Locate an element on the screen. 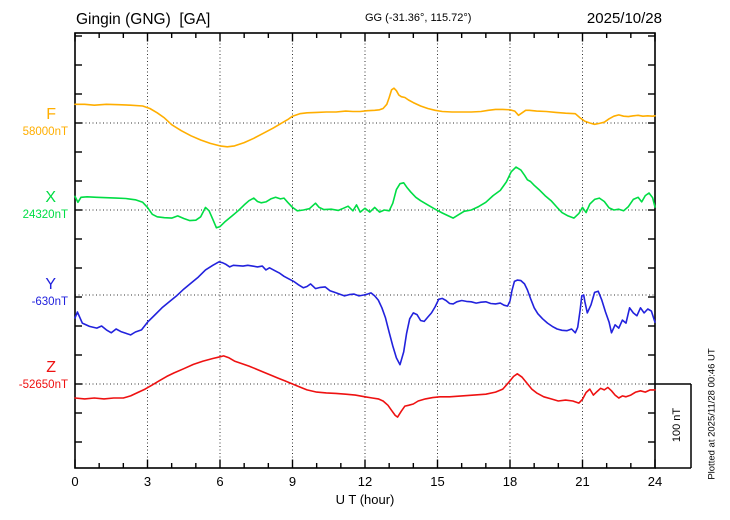 The width and height of the screenshot is (730, 520). plot-date: 2025/10/28 is located at coordinates (624, 18).